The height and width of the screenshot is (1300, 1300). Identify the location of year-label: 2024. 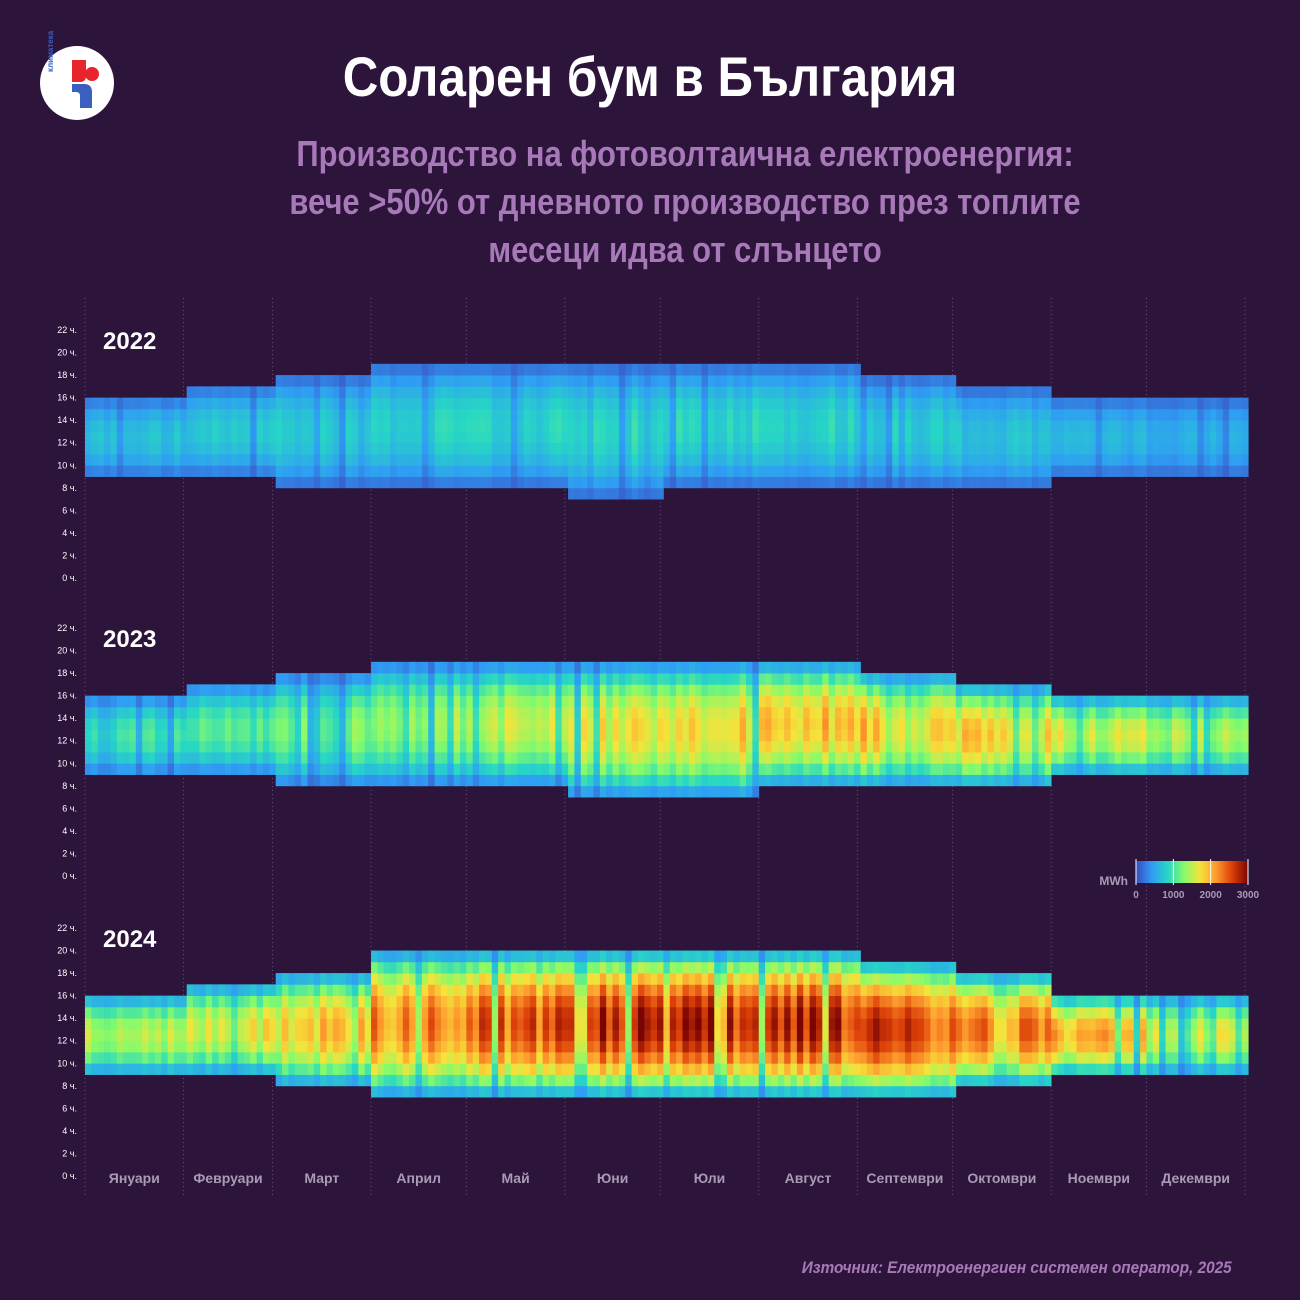
(130, 939).